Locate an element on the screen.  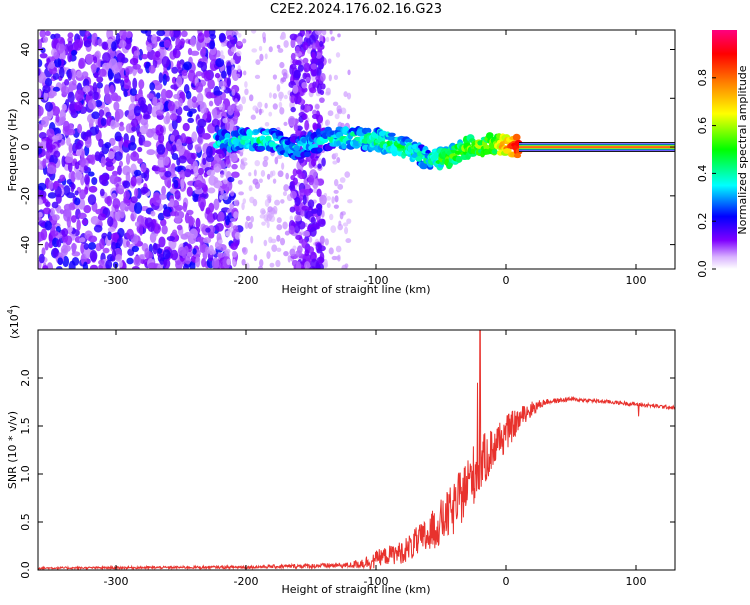
figure-title: C2E2.2024.176.02.16.G23 is located at coordinates (356, 9).